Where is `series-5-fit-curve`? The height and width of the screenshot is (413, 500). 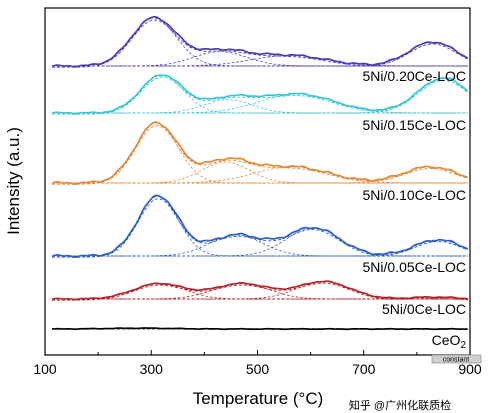
series-5-fit-curve is located at coordinates (260, 291).